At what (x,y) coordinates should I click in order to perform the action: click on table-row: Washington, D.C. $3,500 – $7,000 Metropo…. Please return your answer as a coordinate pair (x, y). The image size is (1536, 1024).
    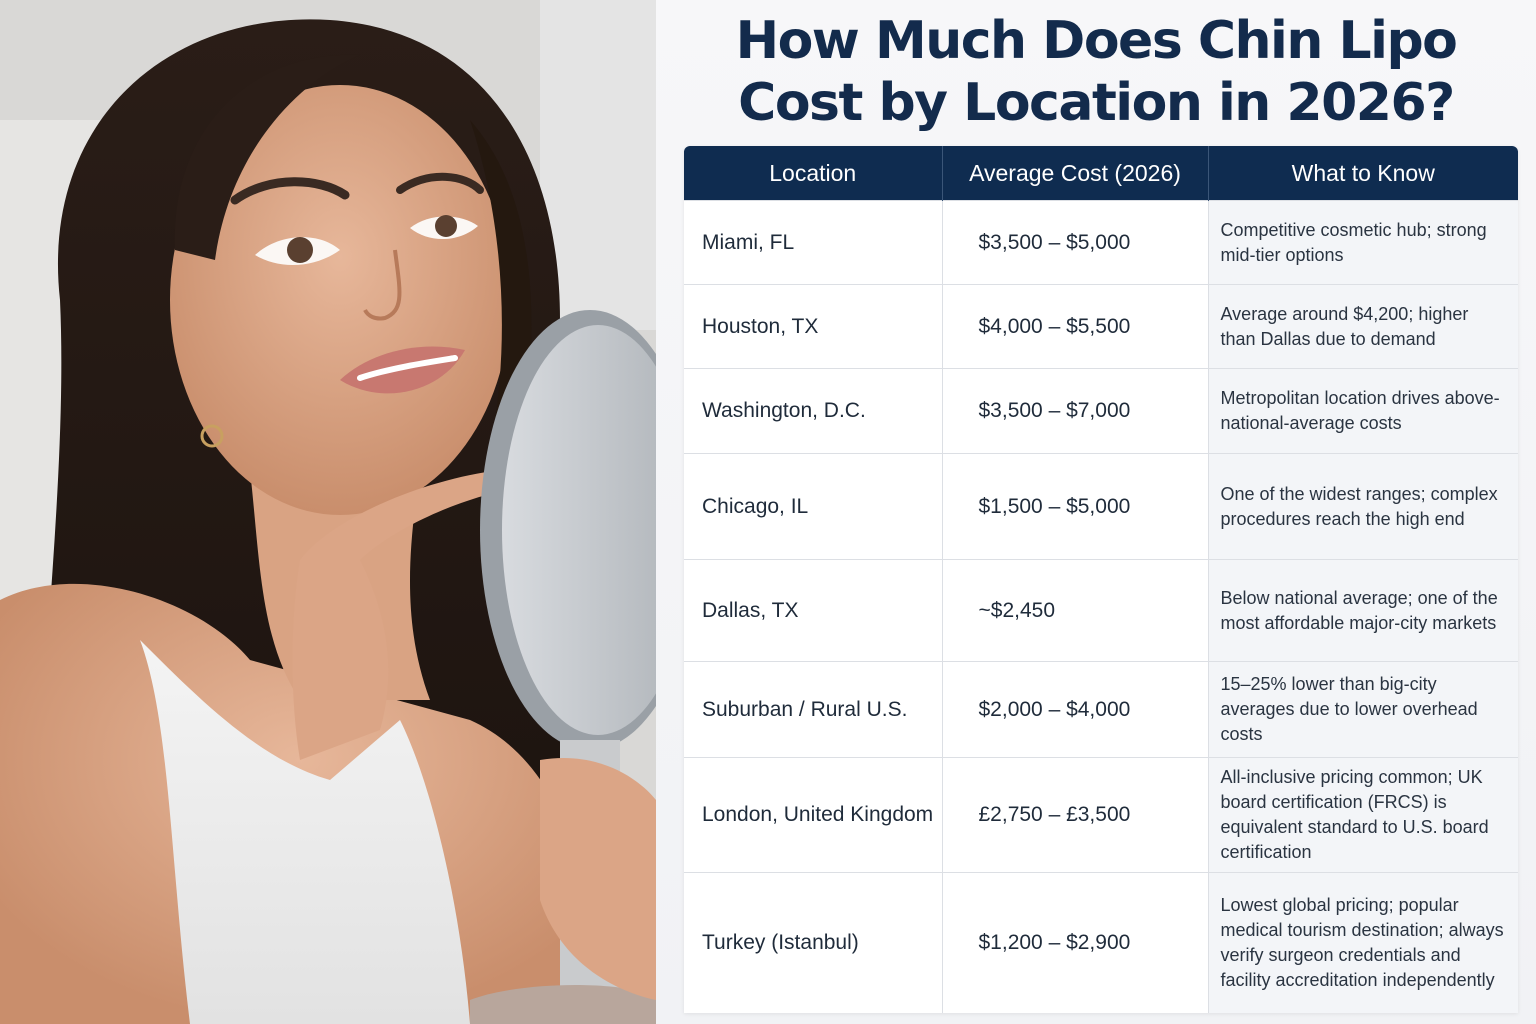
    Looking at the image, I should click on (1101, 411).